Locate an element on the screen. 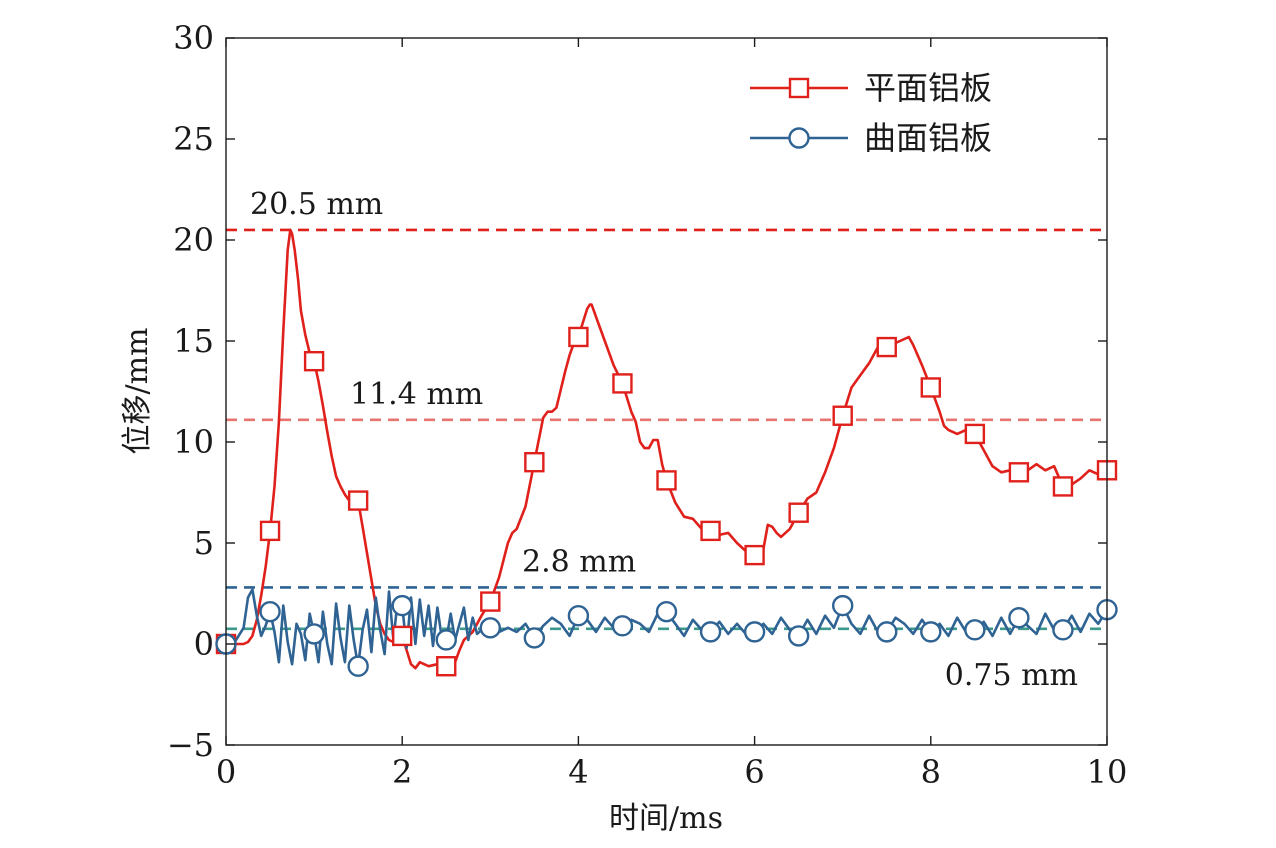  reference-label: 11.4 mm is located at coordinates (416, 394).